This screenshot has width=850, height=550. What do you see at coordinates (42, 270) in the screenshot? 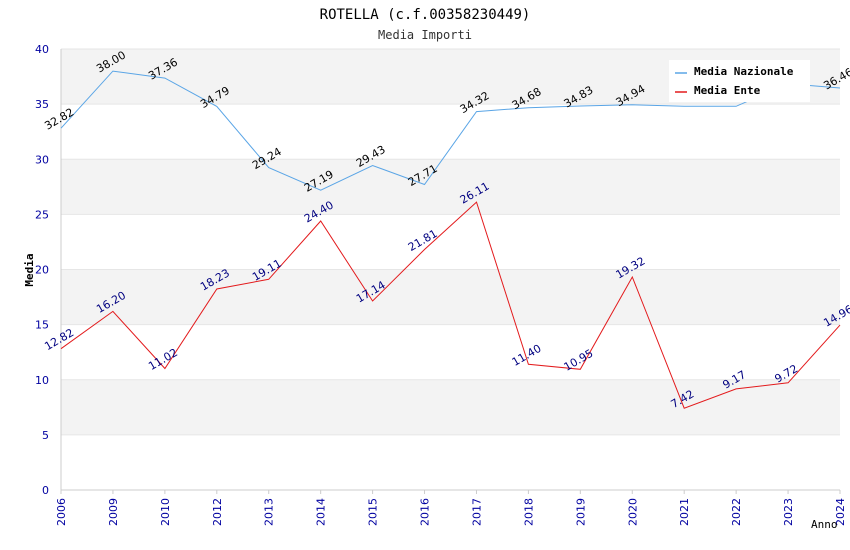
I see `y-tick-label: 20` at bounding box center [42, 270].